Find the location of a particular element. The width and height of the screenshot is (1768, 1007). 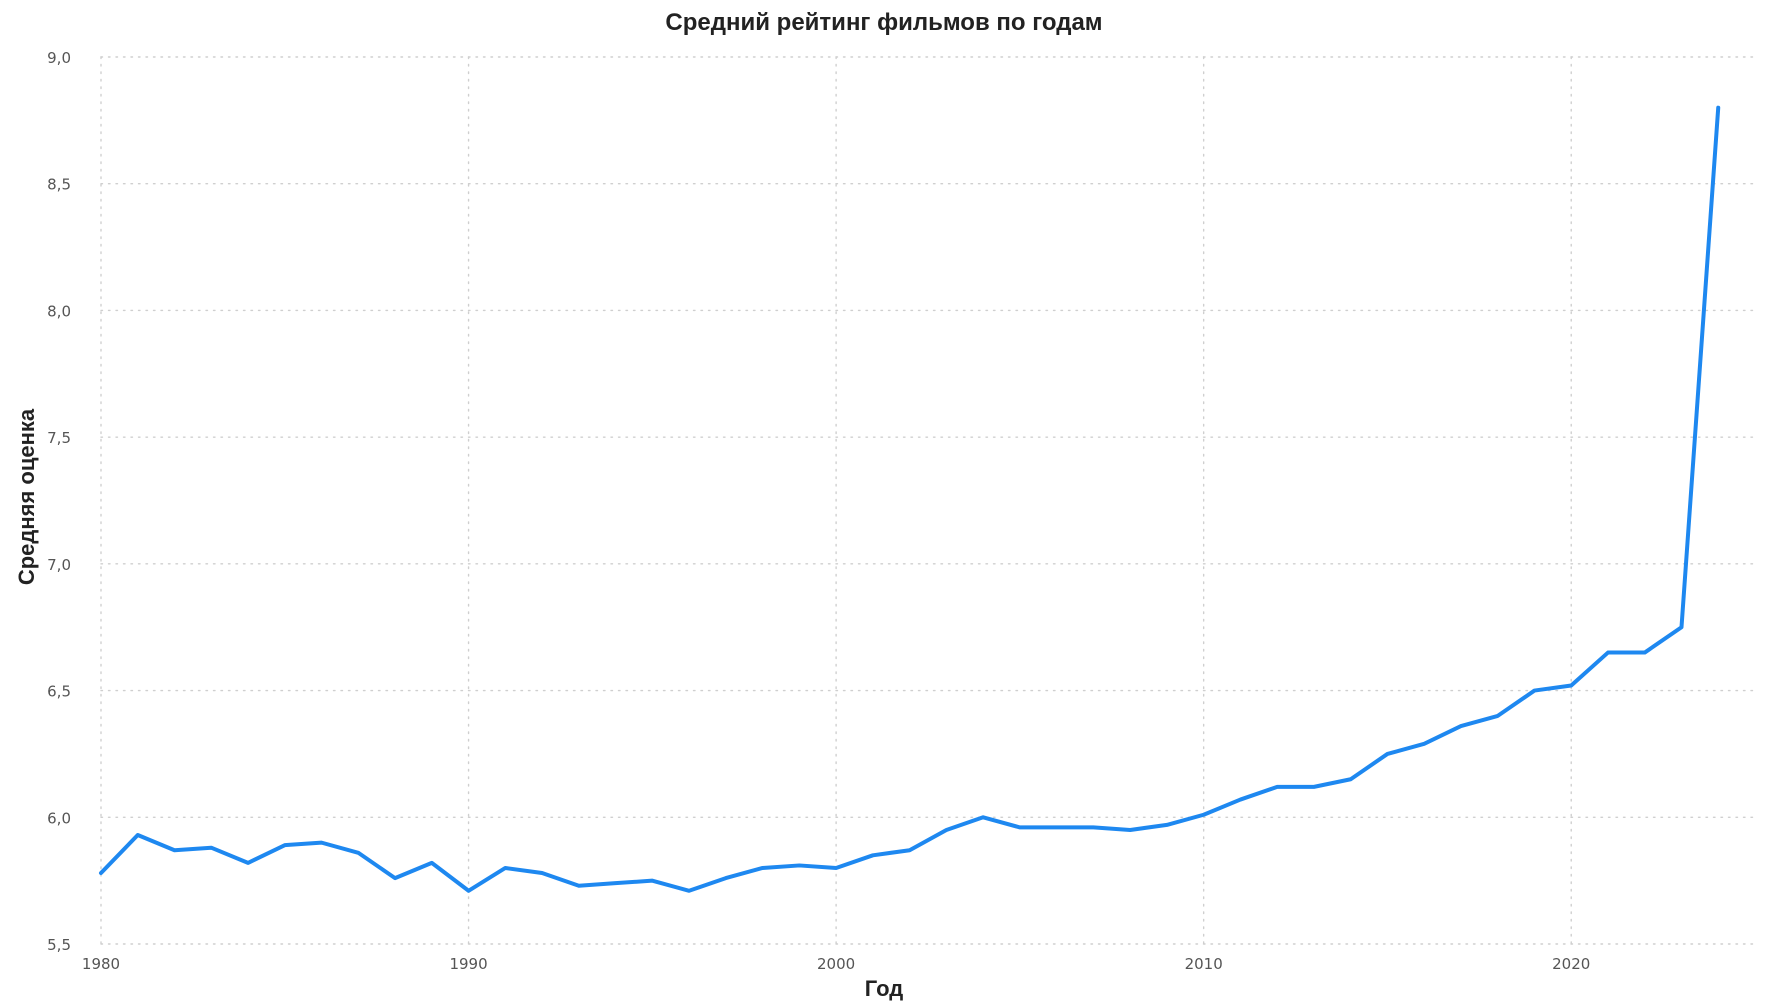

x-tick-label: 2000 is located at coordinates (836, 964).